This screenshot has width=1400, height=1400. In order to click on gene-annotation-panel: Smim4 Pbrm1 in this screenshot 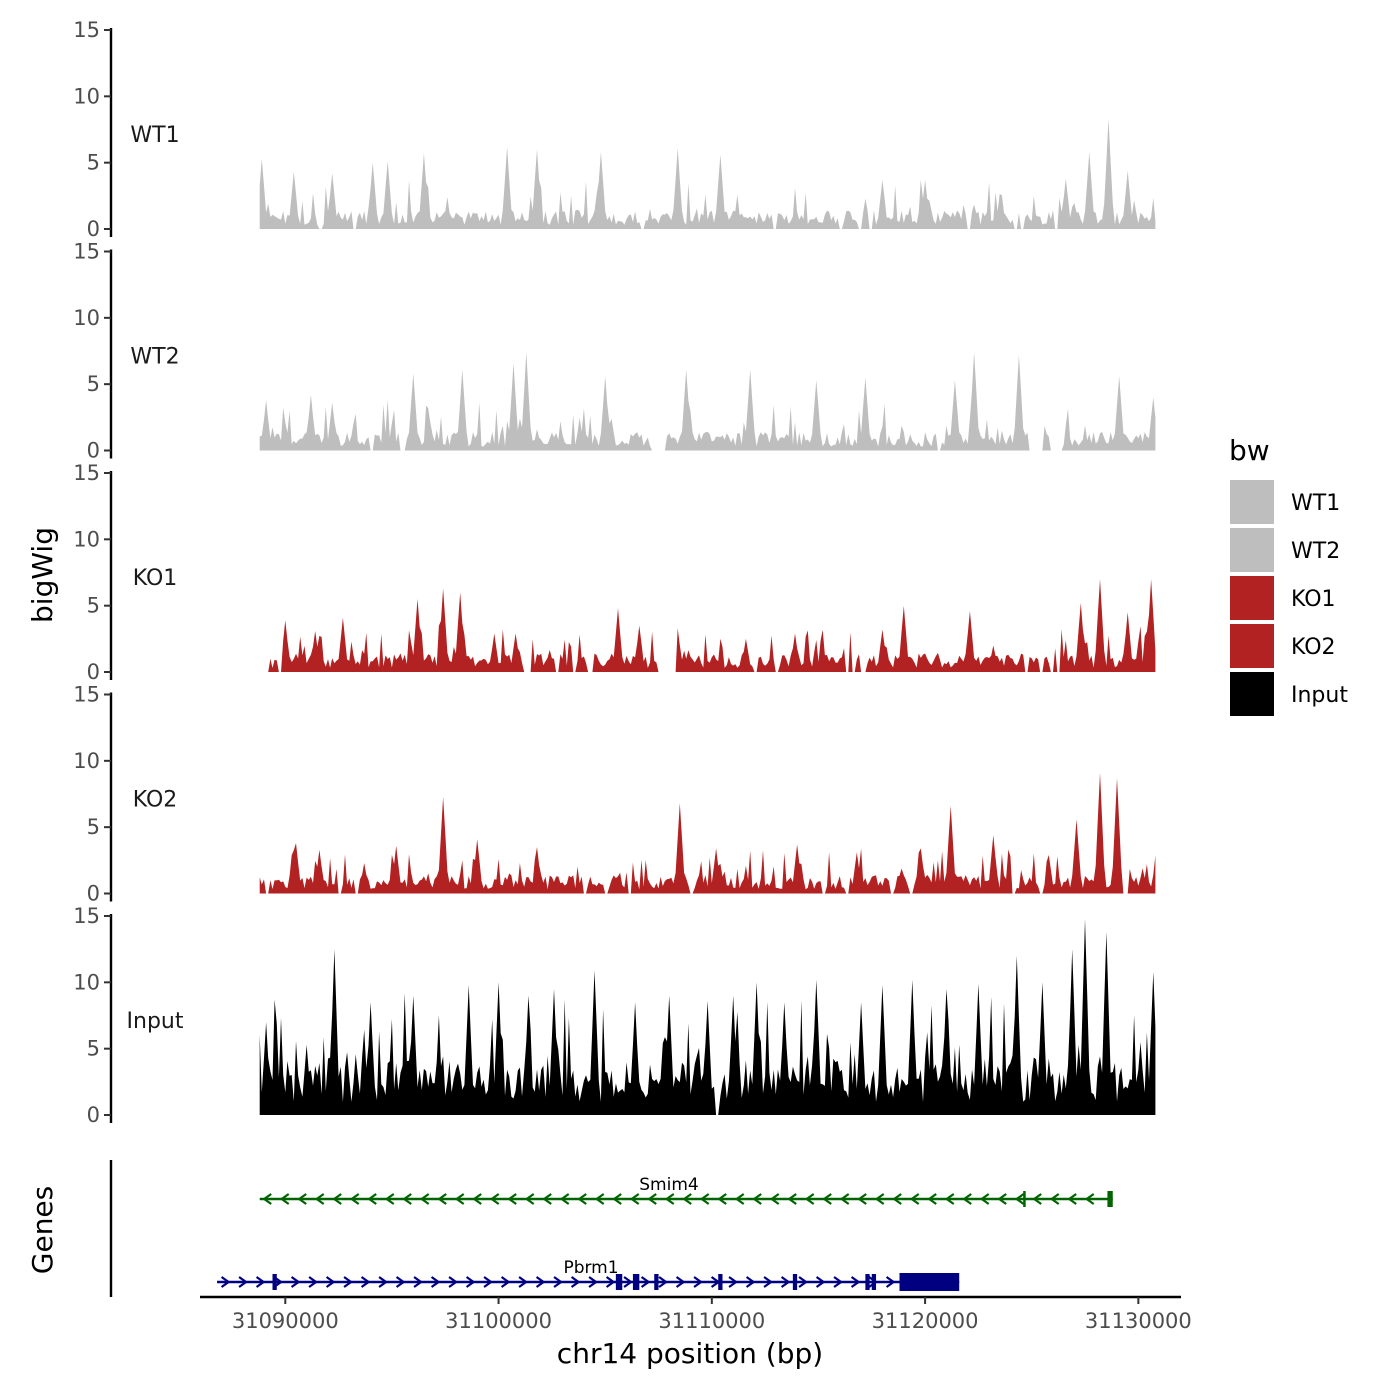, I will do `click(611, 1228)`.